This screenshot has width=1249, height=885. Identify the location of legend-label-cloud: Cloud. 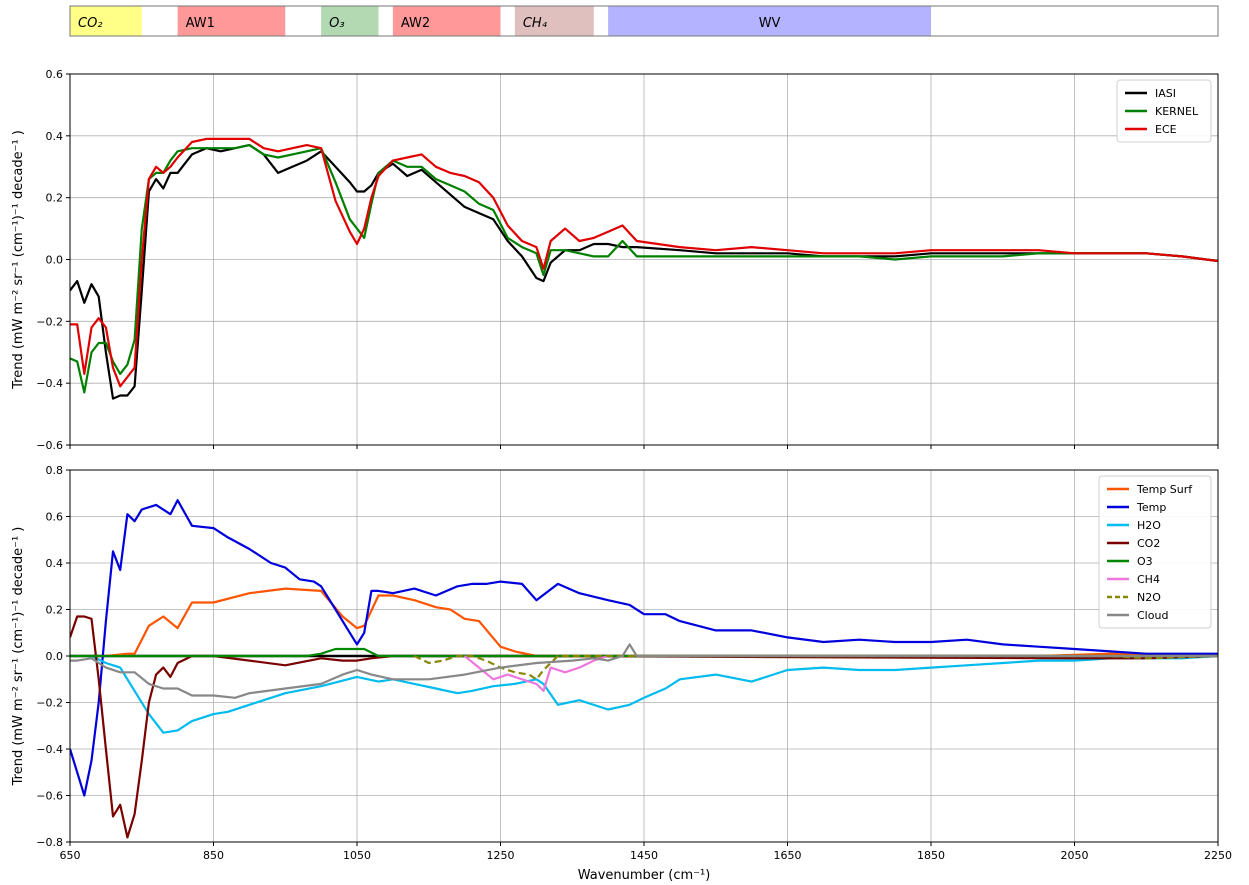
(1152, 615).